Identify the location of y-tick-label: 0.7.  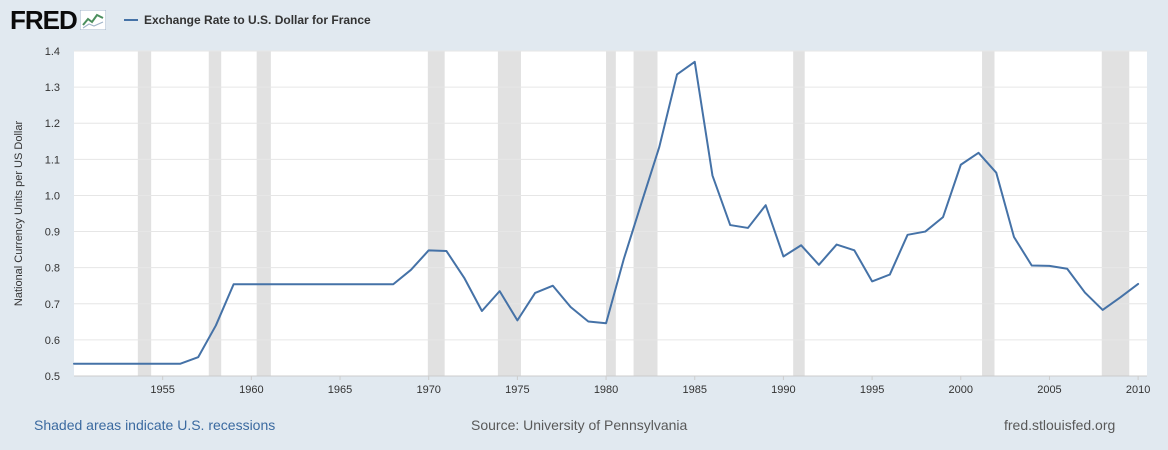
(52, 305).